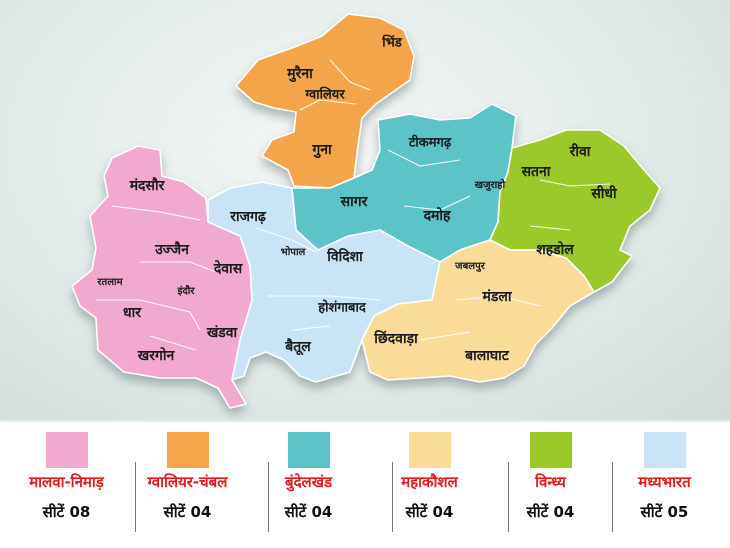 The image size is (730, 548). What do you see at coordinates (664, 450) in the screenshot?
I see `legend-swatch-madhyabharat` at bounding box center [664, 450].